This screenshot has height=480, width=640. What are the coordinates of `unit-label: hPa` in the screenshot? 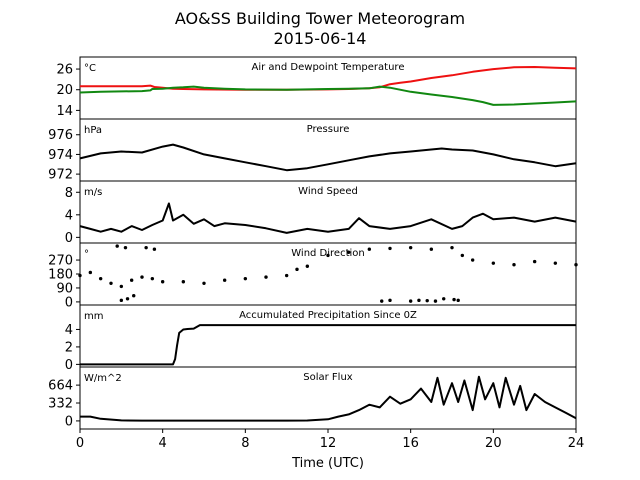 It's located at (93, 130).